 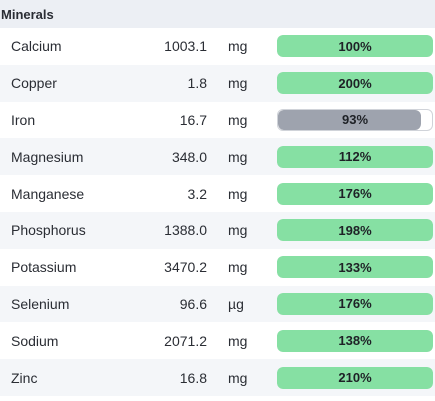 I want to click on minerals-section-header: Minerals, so click(x=217, y=14).